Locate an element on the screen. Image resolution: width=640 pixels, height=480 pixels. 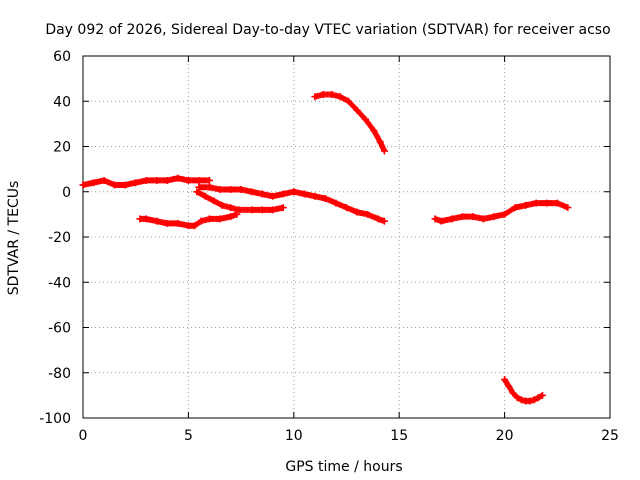
y-tick-label: 0 is located at coordinates (66, 193).